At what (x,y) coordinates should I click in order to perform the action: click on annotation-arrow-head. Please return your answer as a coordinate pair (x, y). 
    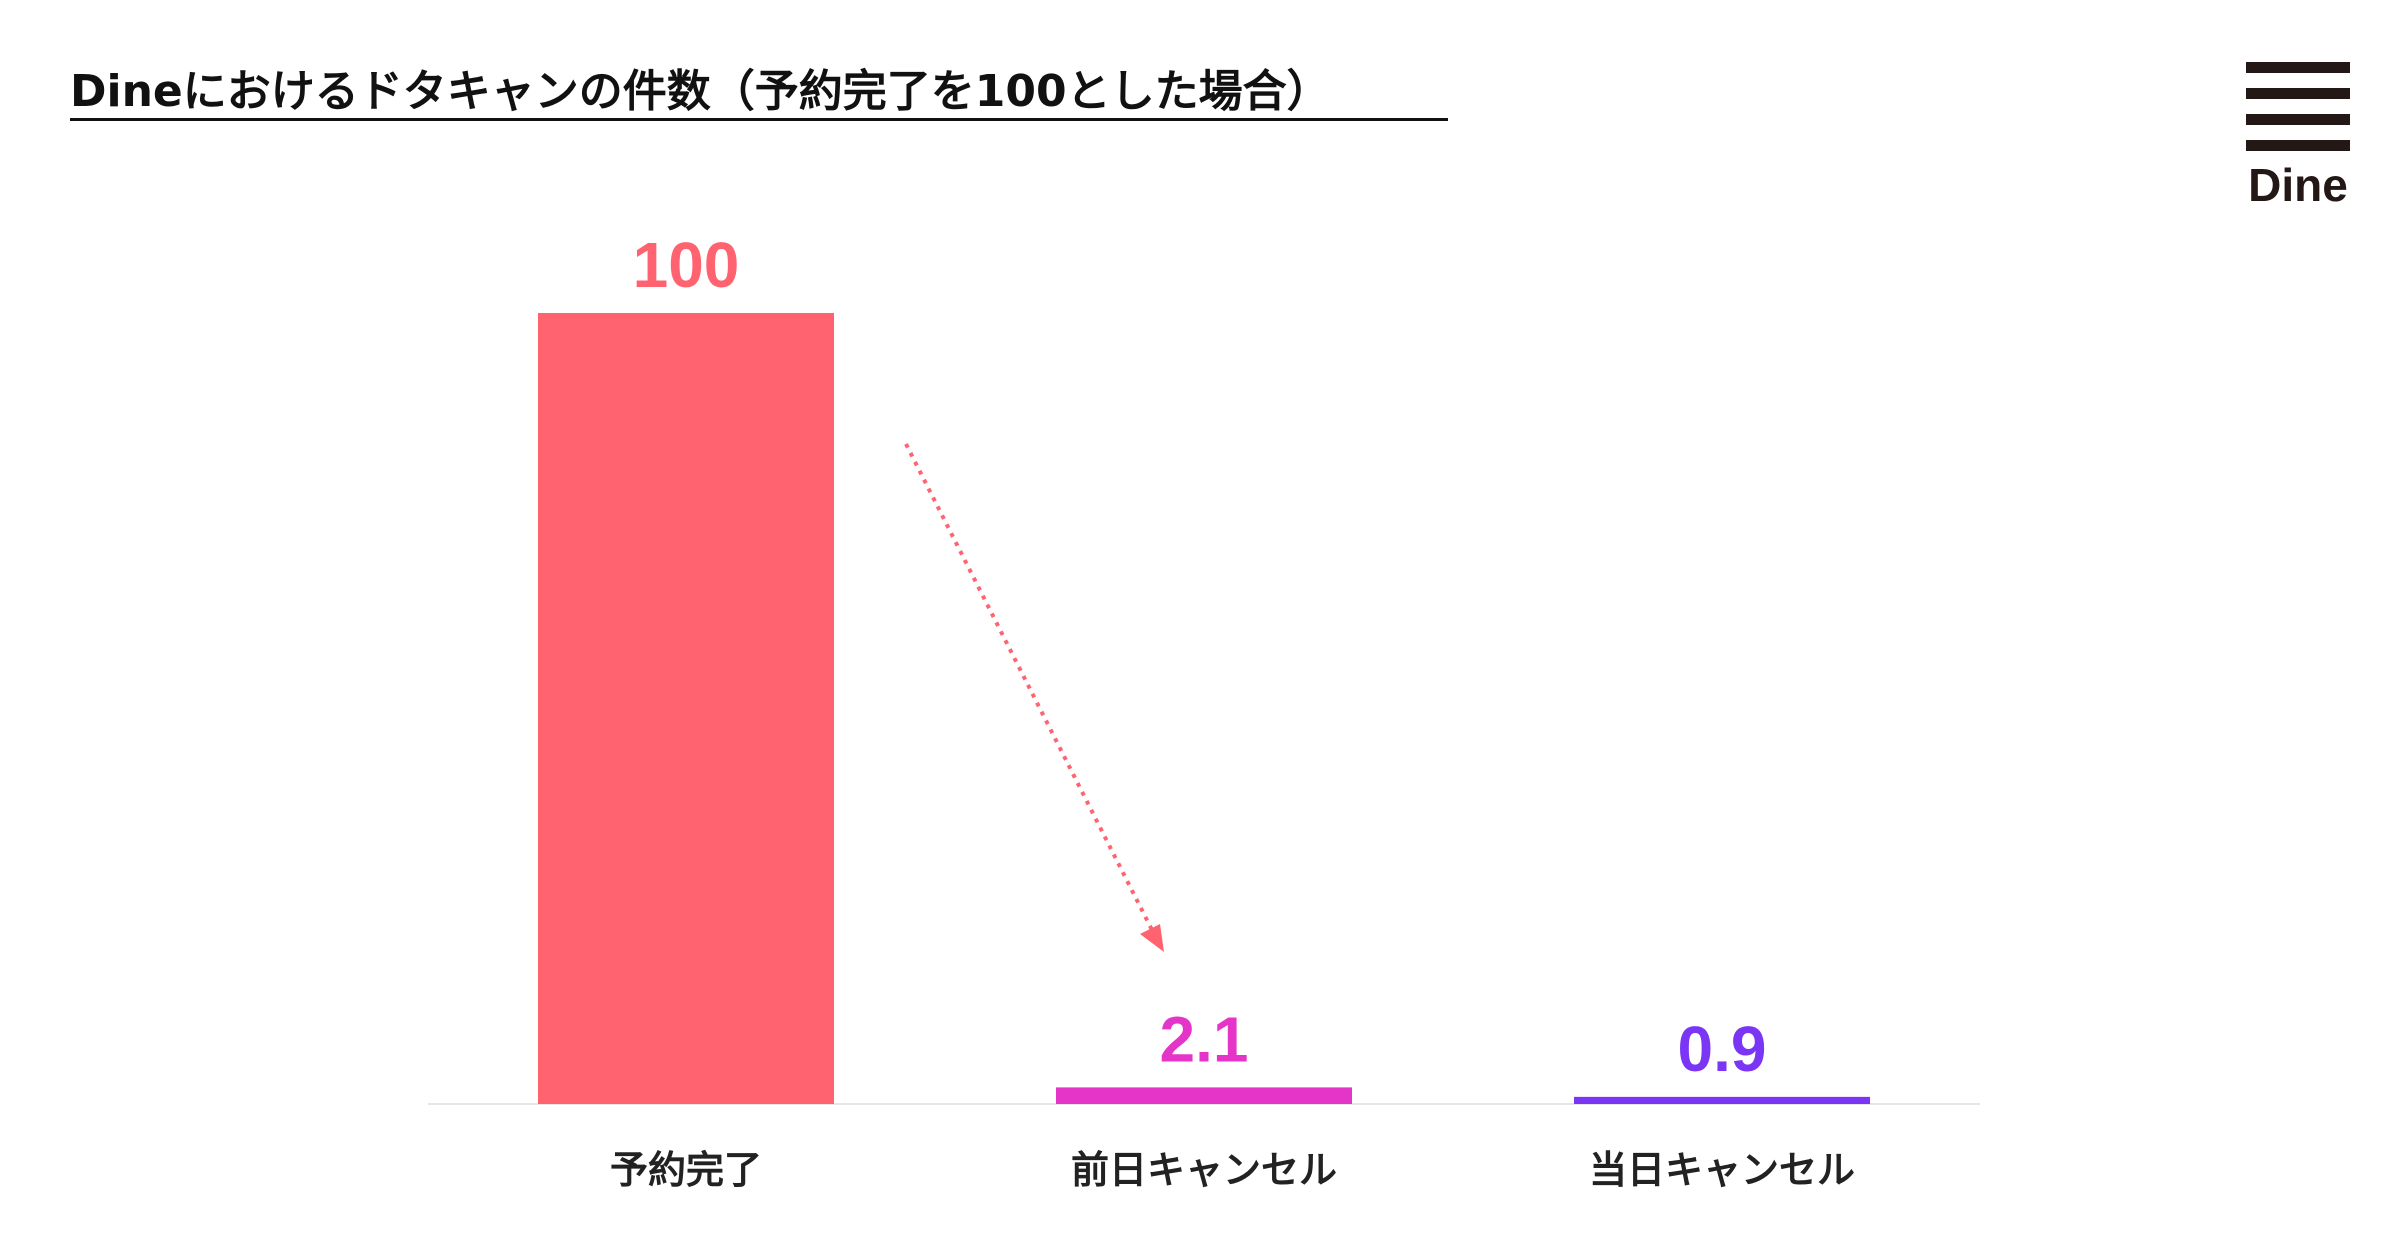
    Looking at the image, I should click on (1152, 938).